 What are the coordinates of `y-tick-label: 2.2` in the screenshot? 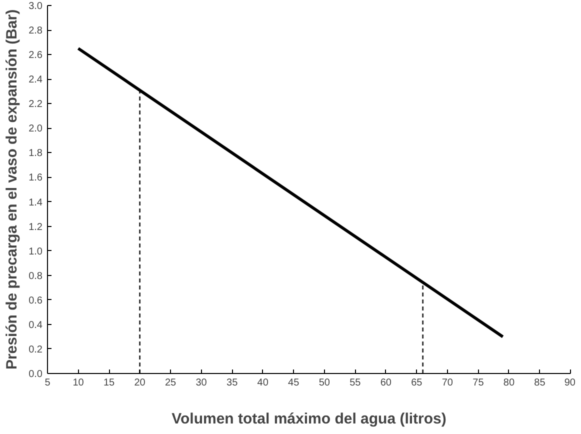 It's located at (35, 104).